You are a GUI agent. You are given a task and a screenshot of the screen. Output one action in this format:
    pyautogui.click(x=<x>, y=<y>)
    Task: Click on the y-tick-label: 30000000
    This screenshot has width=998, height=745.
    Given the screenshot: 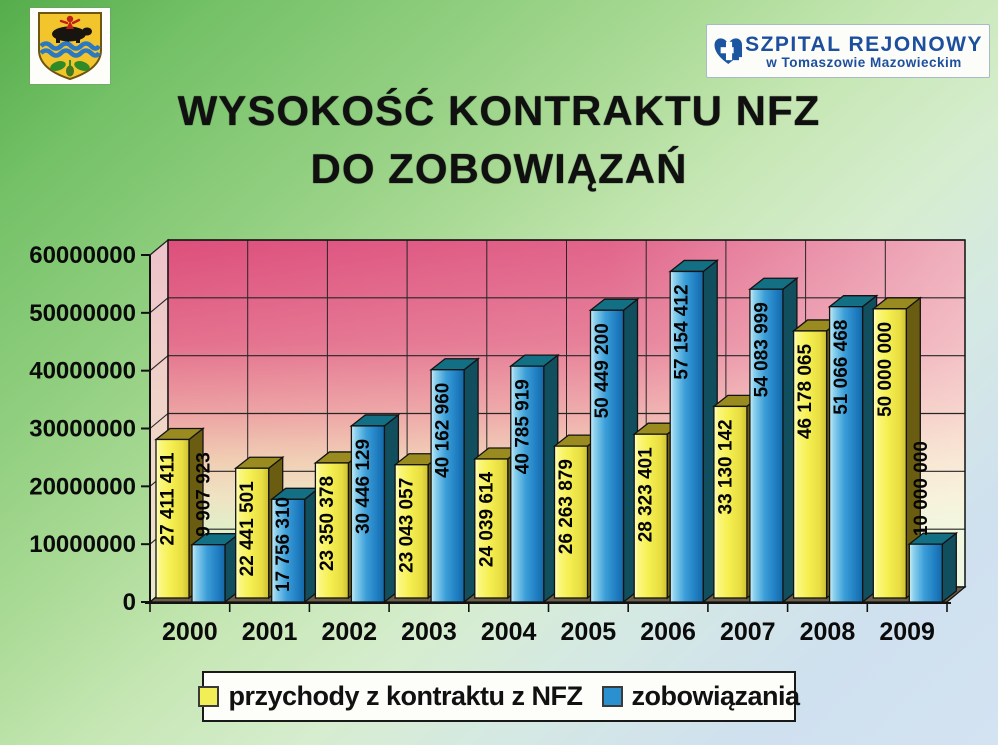 What is the action you would take?
    pyautogui.click(x=82, y=429)
    